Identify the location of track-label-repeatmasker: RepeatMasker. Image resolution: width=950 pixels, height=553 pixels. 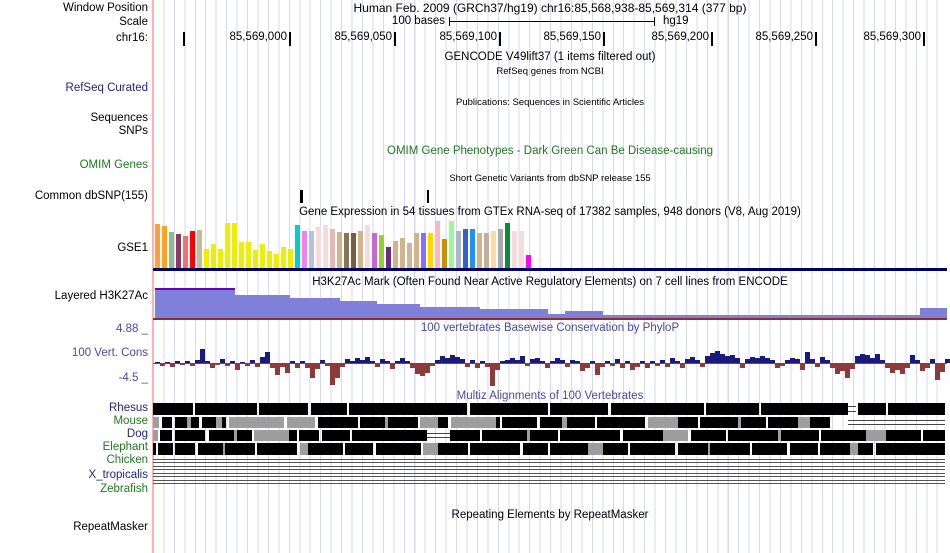
(110, 527).